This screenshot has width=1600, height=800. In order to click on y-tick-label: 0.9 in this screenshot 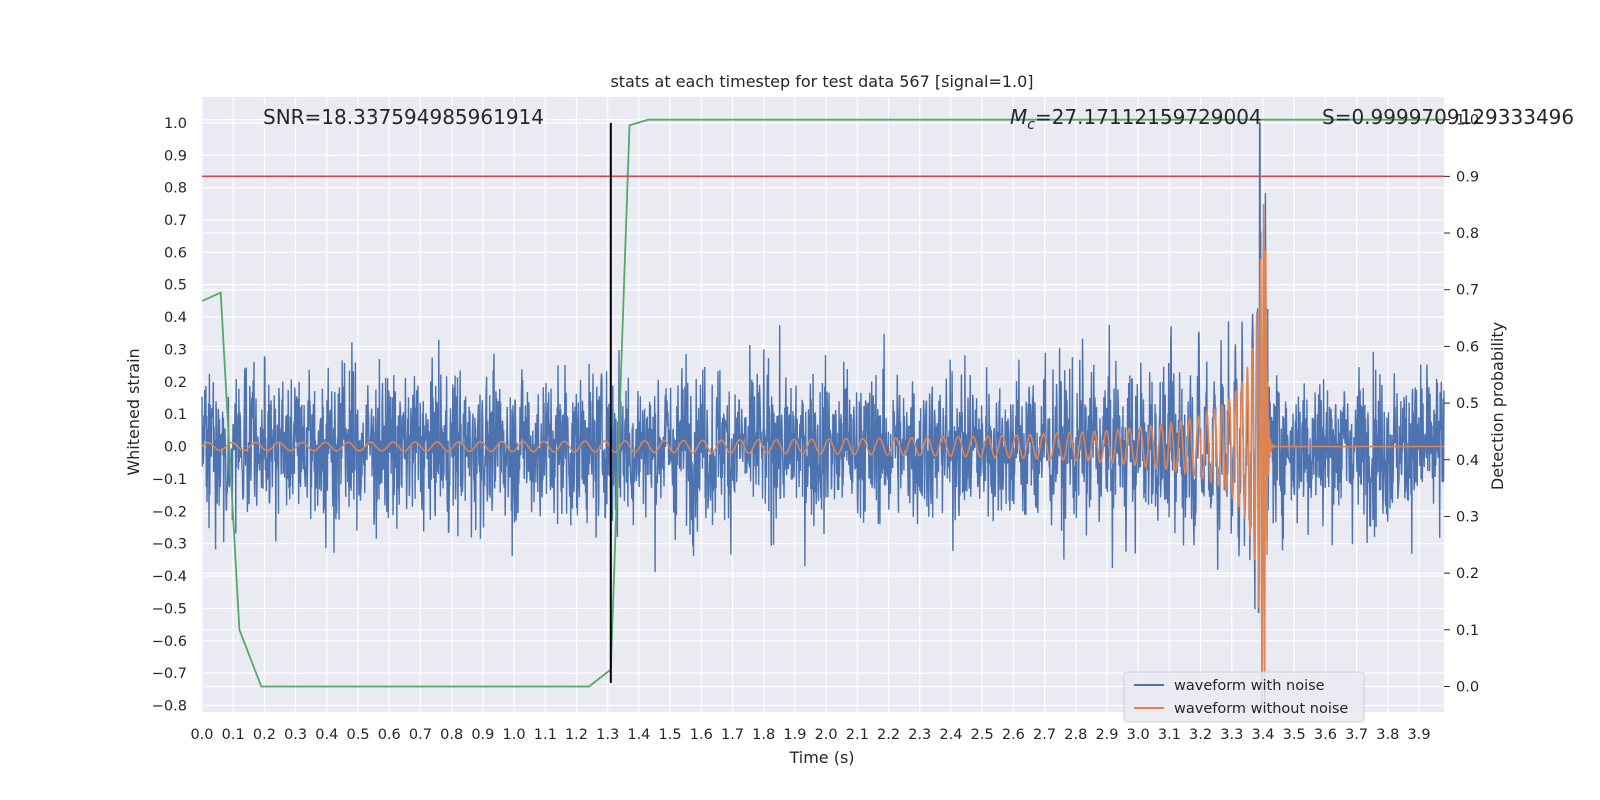, I will do `click(175, 156)`.